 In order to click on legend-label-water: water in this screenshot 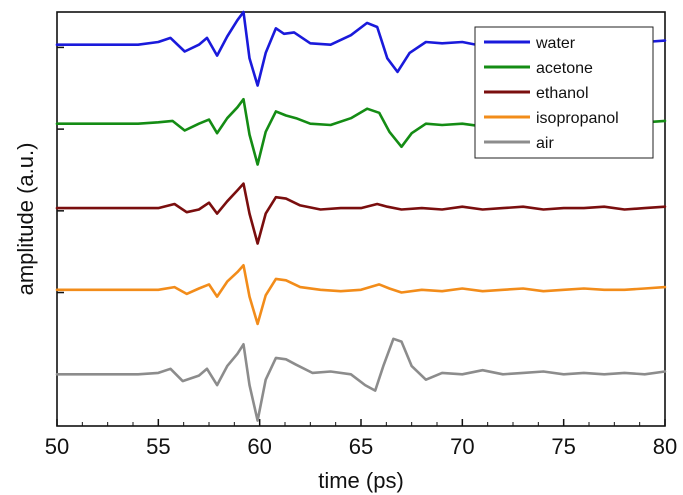, I will do `click(555, 43)`.